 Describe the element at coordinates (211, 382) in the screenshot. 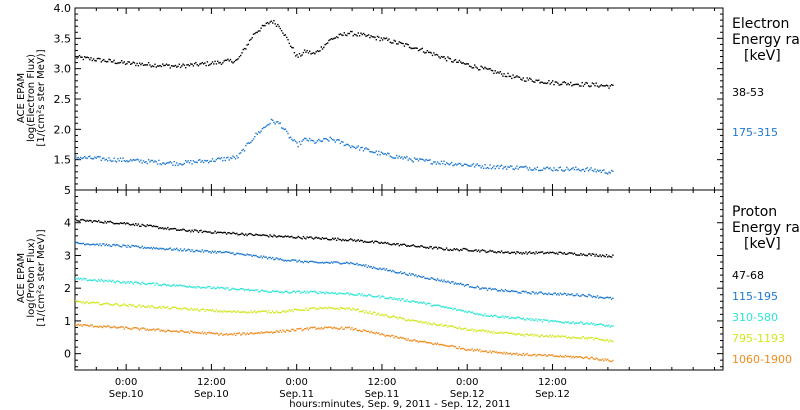

I see `x-tick-time-label: 12:00` at that location.